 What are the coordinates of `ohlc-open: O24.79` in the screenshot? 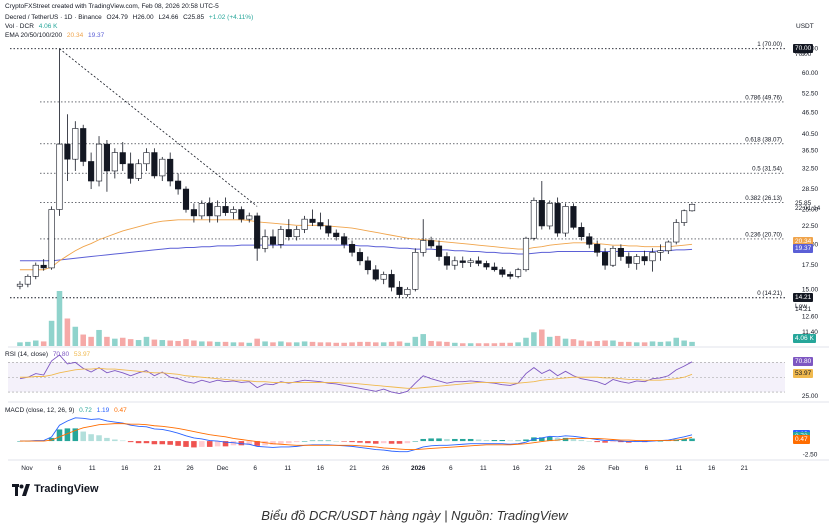 It's located at (117, 17).